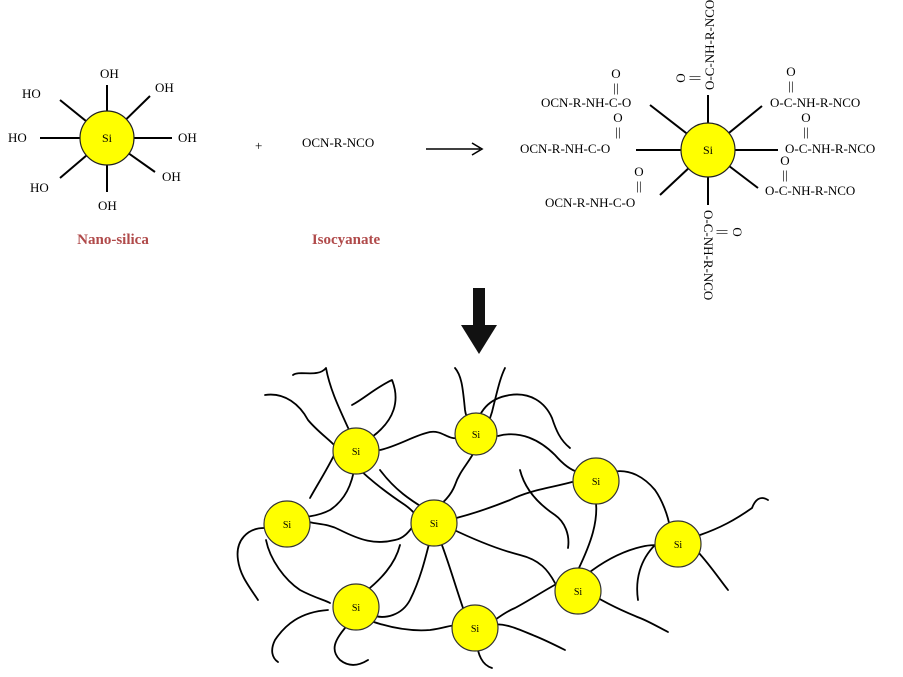  What do you see at coordinates (258, 145) in the screenshot?
I see `plus-sign: +` at bounding box center [258, 145].